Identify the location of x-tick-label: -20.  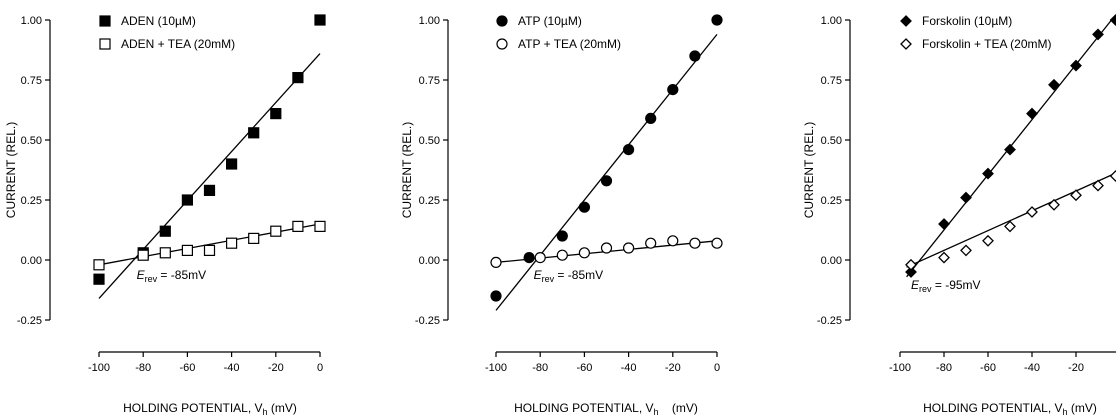
(1076, 368).